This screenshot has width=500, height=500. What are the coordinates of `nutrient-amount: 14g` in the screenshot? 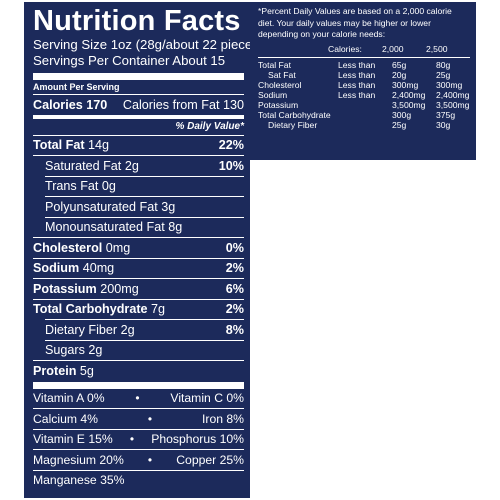 It's located at (99, 145).